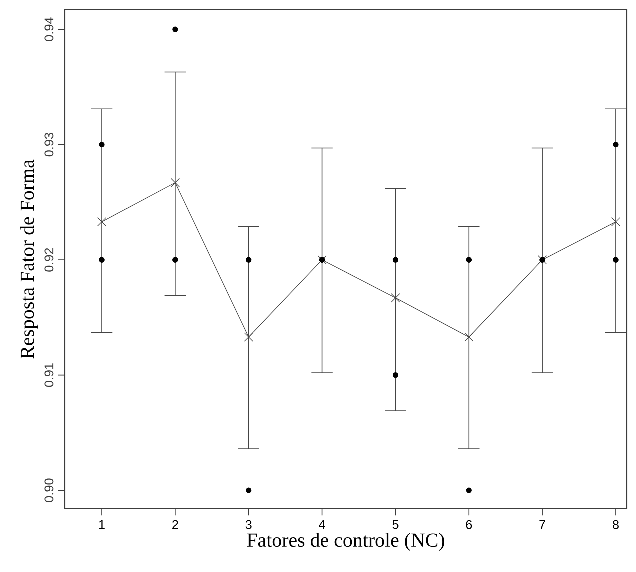 This screenshot has height=572, width=636. I want to click on y-axis-title: Resposta Fator de Forma, so click(29, 259).